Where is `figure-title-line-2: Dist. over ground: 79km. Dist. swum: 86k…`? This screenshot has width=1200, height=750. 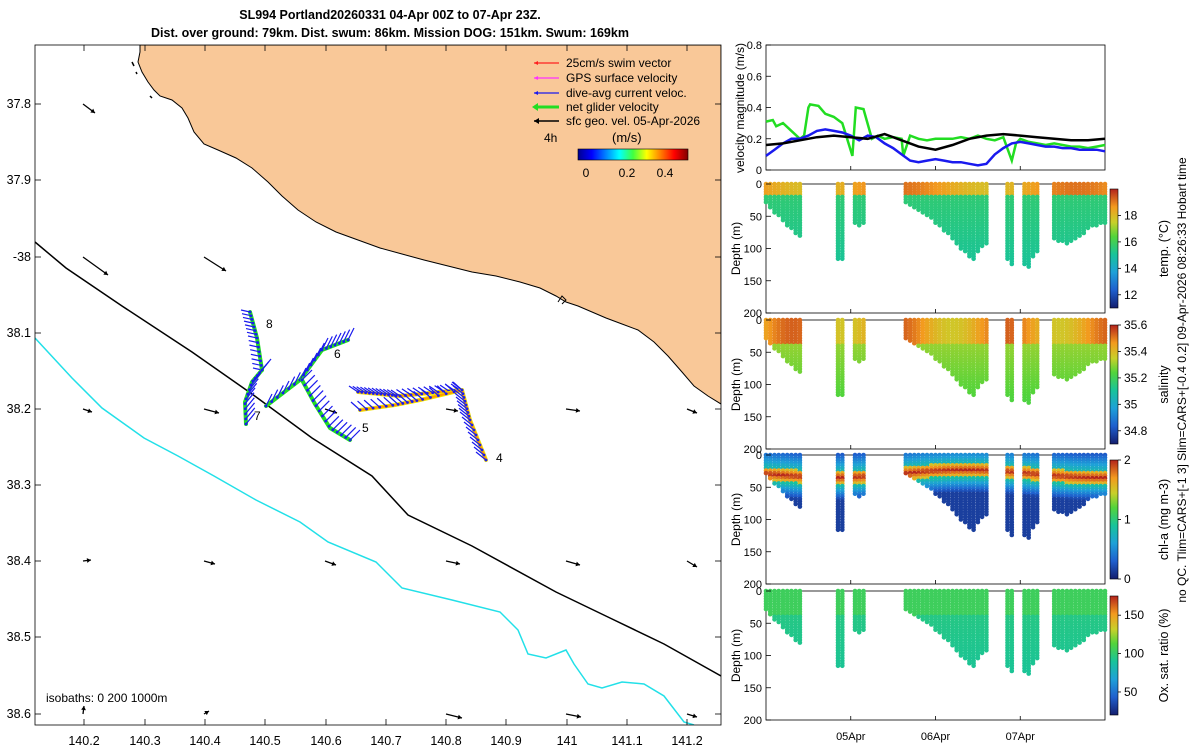
figure-title-line-2: Dist. over ground: 79km. Dist. swum: 86k… is located at coordinates (390, 33).